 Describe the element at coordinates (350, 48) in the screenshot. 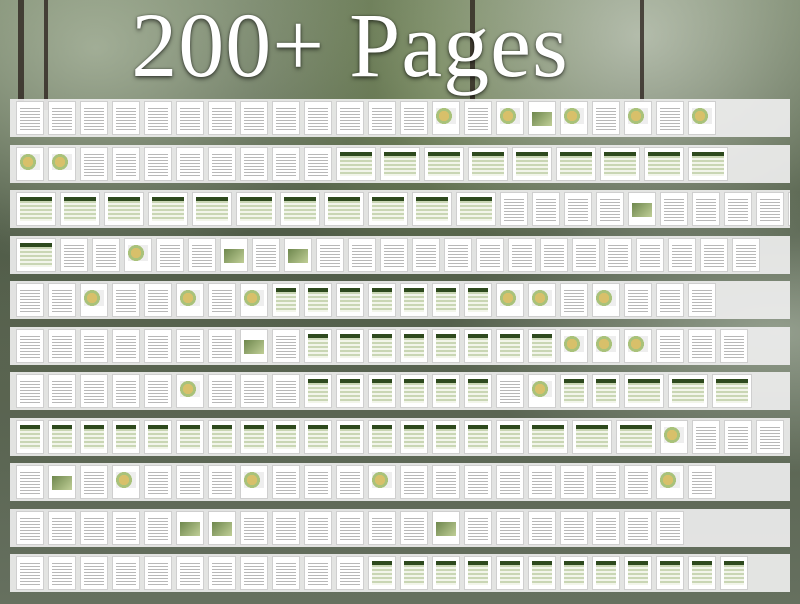

I see `page-title: 200+ Pages` at that location.